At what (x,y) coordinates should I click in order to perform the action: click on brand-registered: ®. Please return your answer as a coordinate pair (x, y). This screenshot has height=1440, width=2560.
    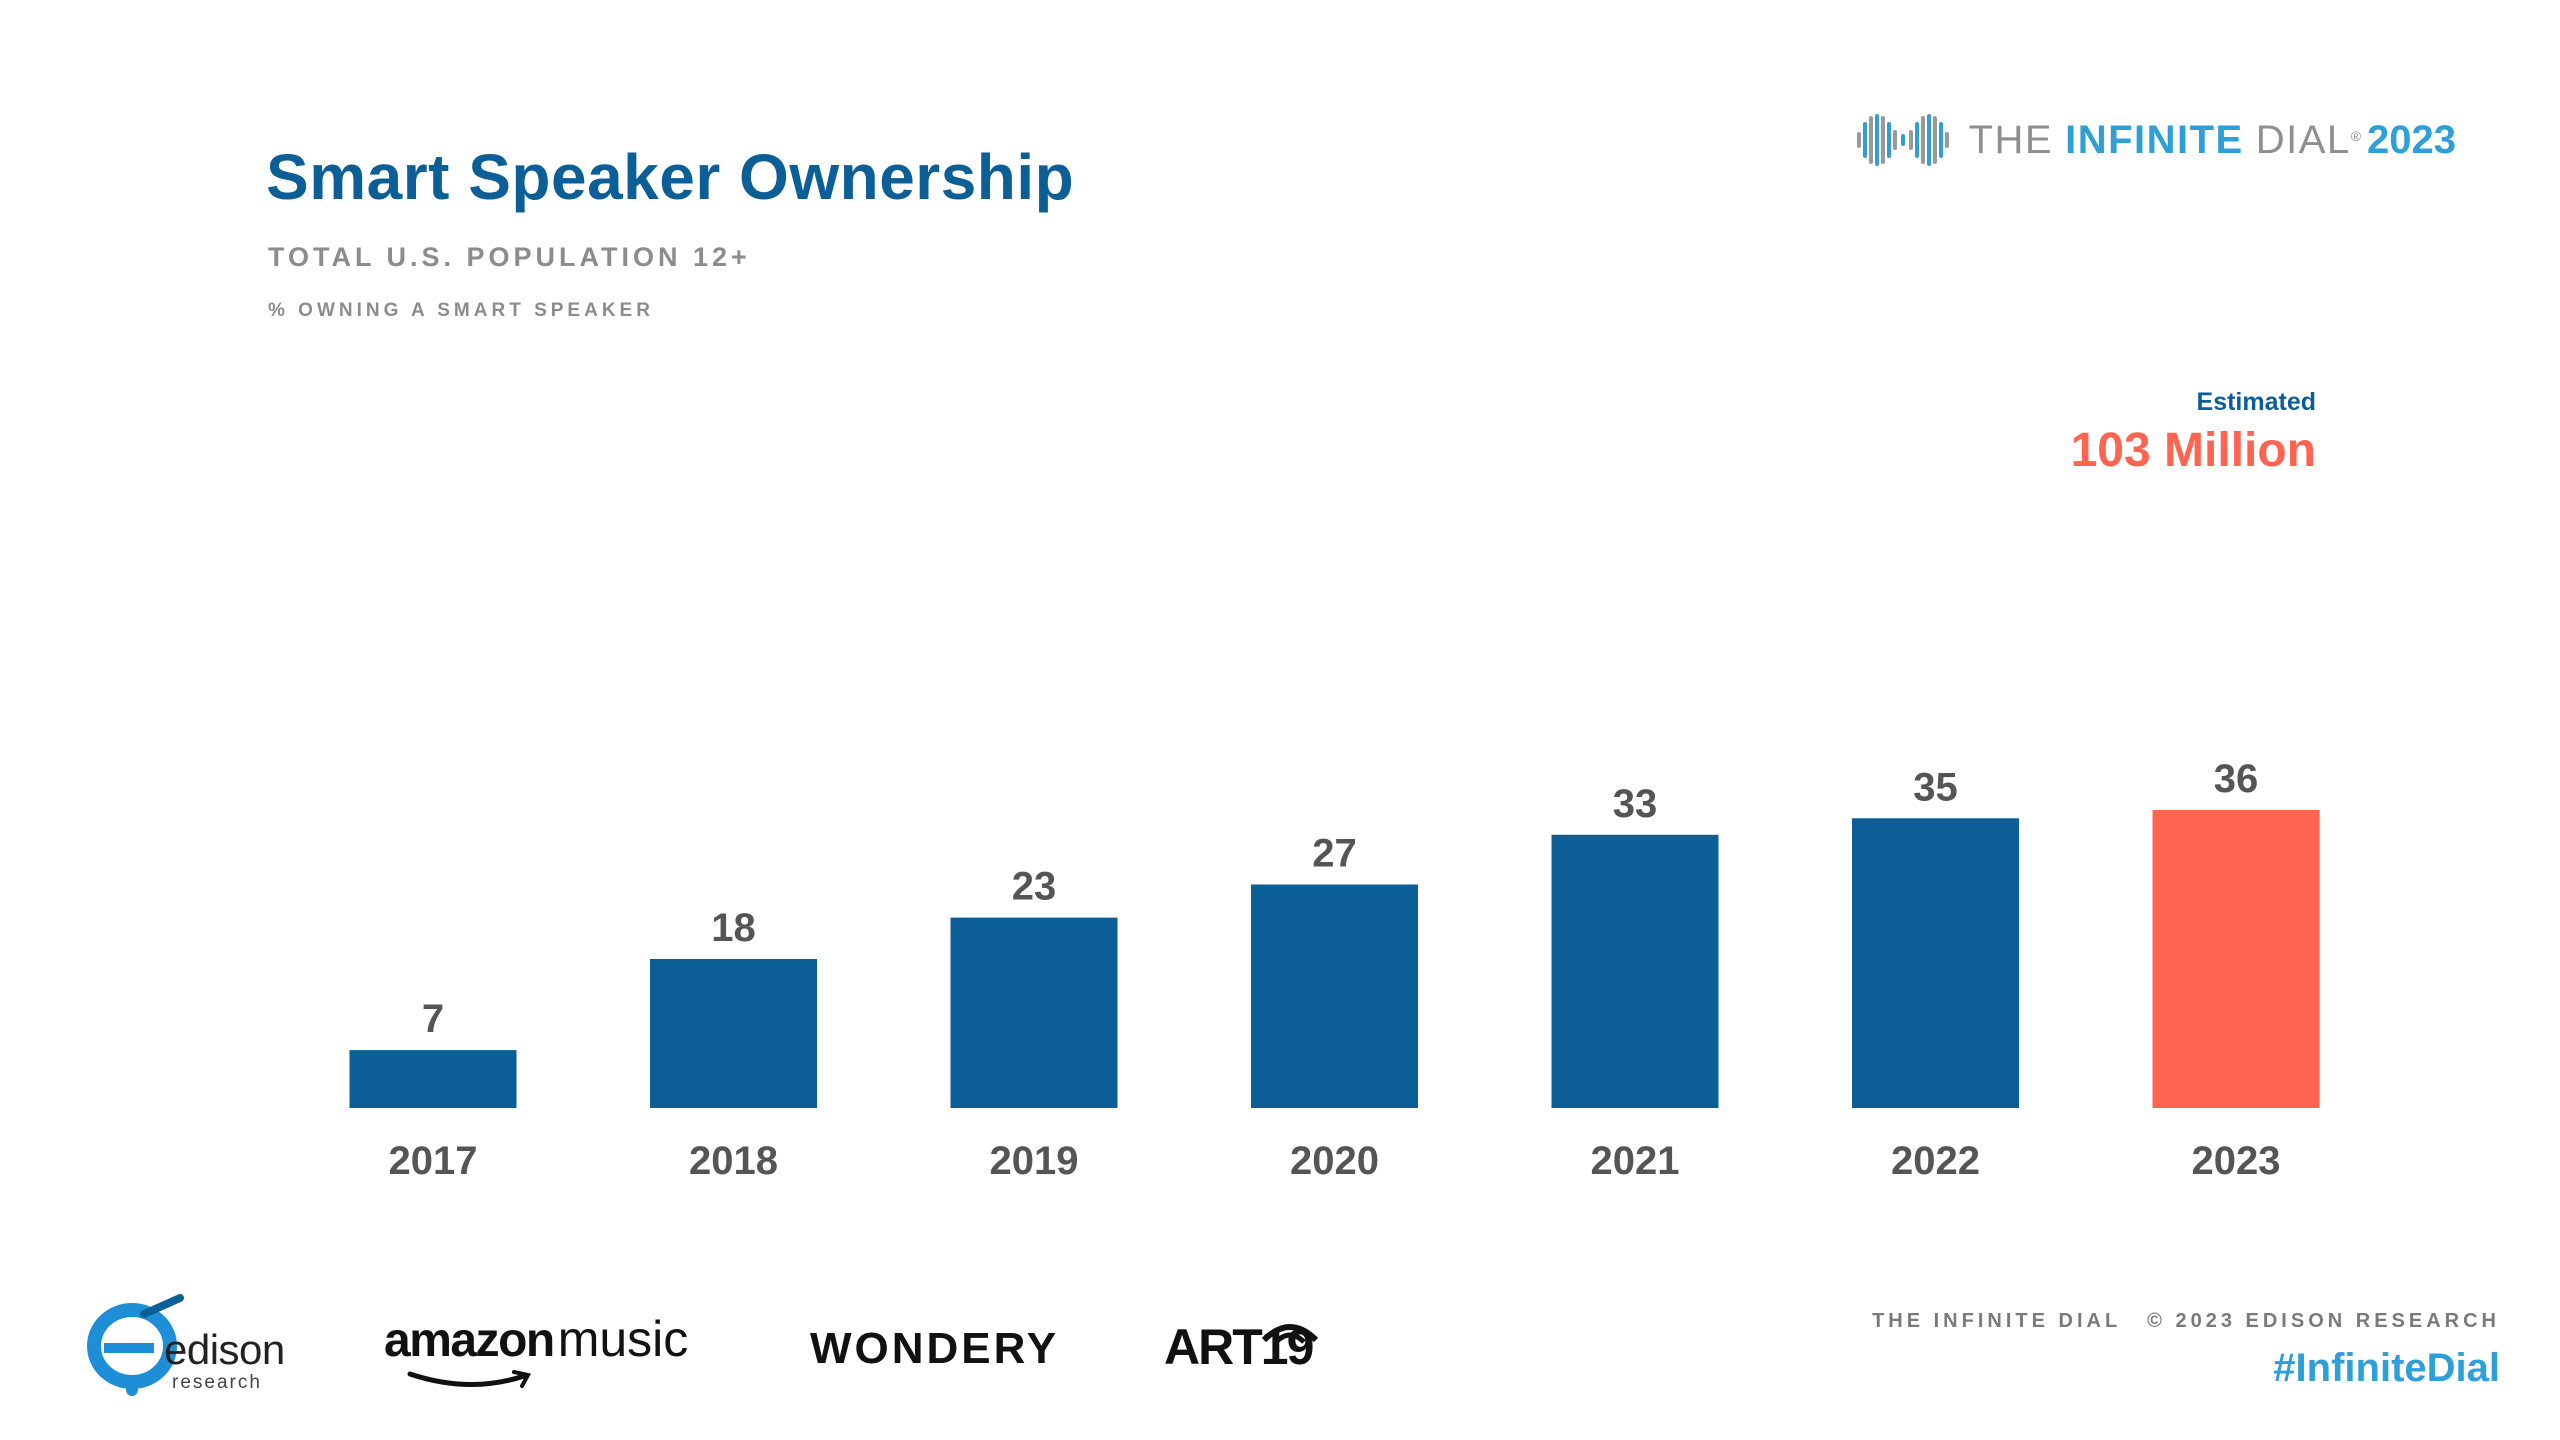
    Looking at the image, I should click on (2356, 136).